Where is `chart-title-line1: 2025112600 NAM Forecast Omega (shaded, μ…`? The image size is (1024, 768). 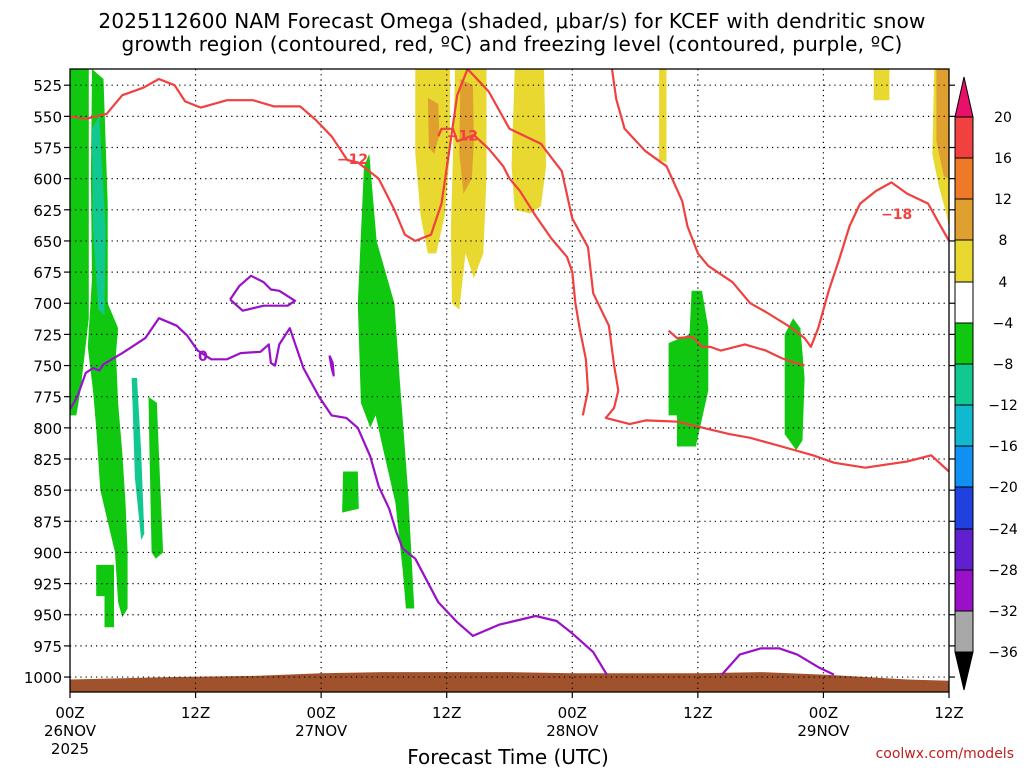
chart-title-line1: 2025112600 NAM Forecast Omega (shaded, μ… is located at coordinates (512, 21).